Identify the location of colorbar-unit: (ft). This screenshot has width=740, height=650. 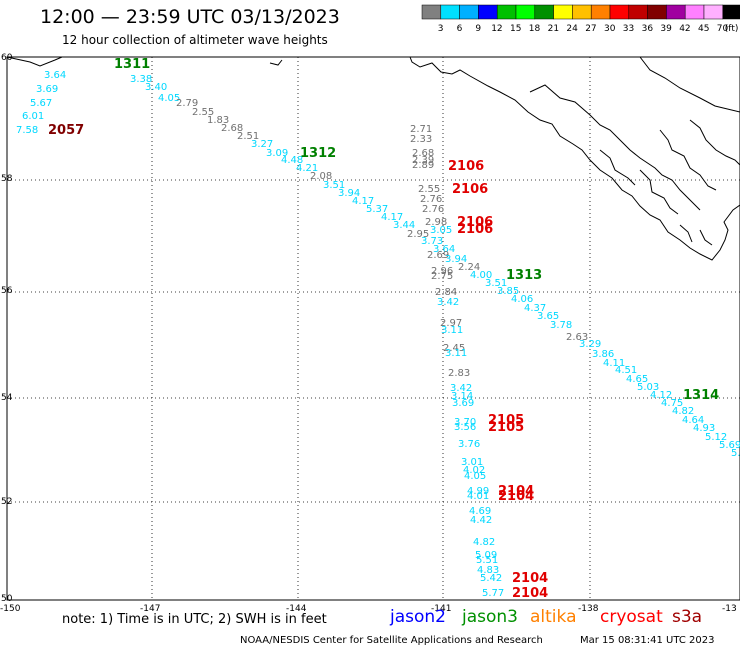
(732, 29).